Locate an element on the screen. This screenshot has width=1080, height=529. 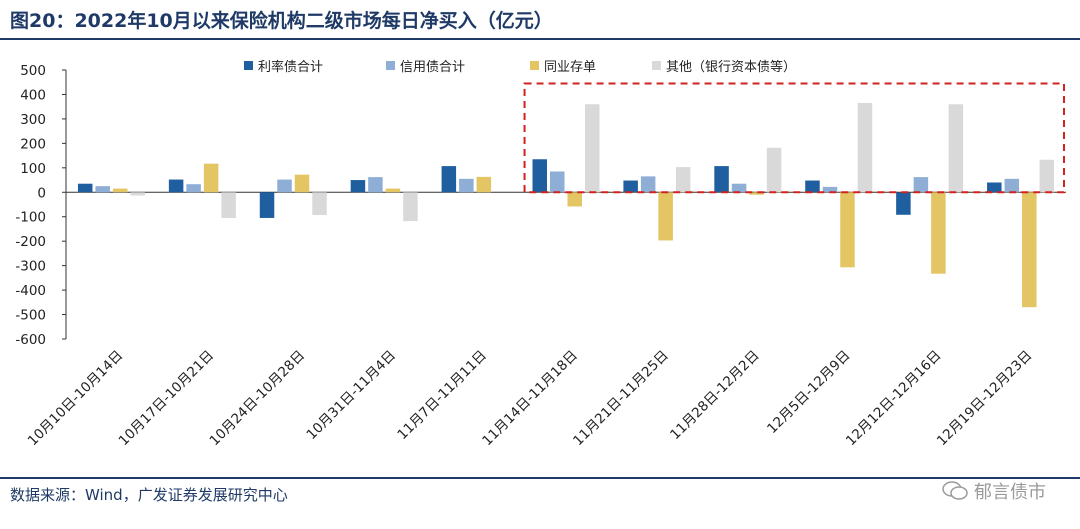
bar-其他（银行资本债等）-11月28日-12月2日 is located at coordinates (774, 170).